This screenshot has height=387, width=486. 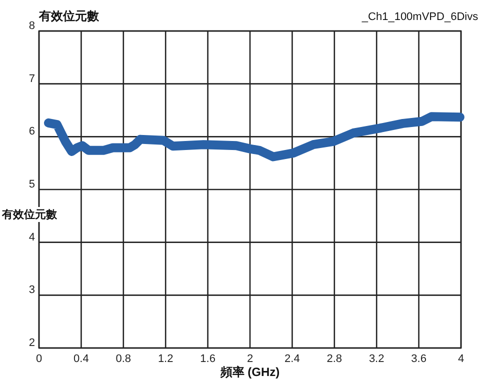 What do you see at coordinates (31, 26) in the screenshot?
I see `y-tick-label: 8` at bounding box center [31, 26].